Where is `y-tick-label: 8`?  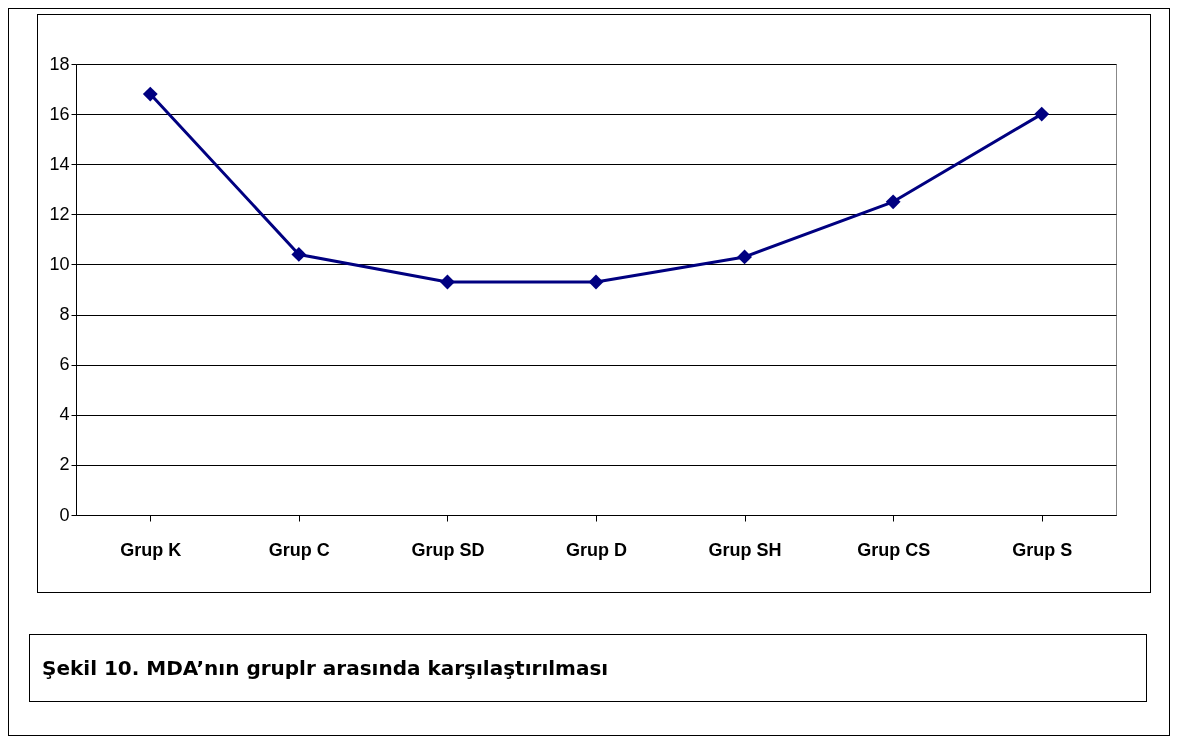 y-tick-label: 8 is located at coordinates (64, 314).